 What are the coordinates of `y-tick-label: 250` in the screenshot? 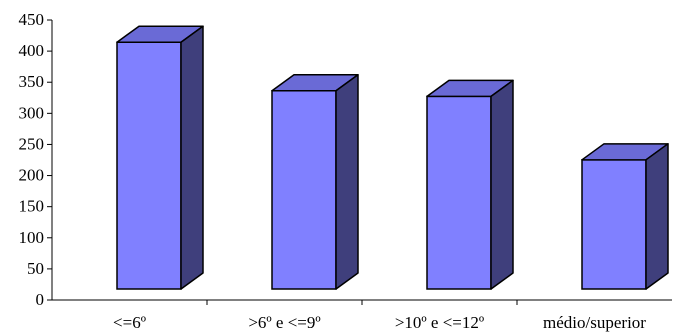 It's located at (32, 143).